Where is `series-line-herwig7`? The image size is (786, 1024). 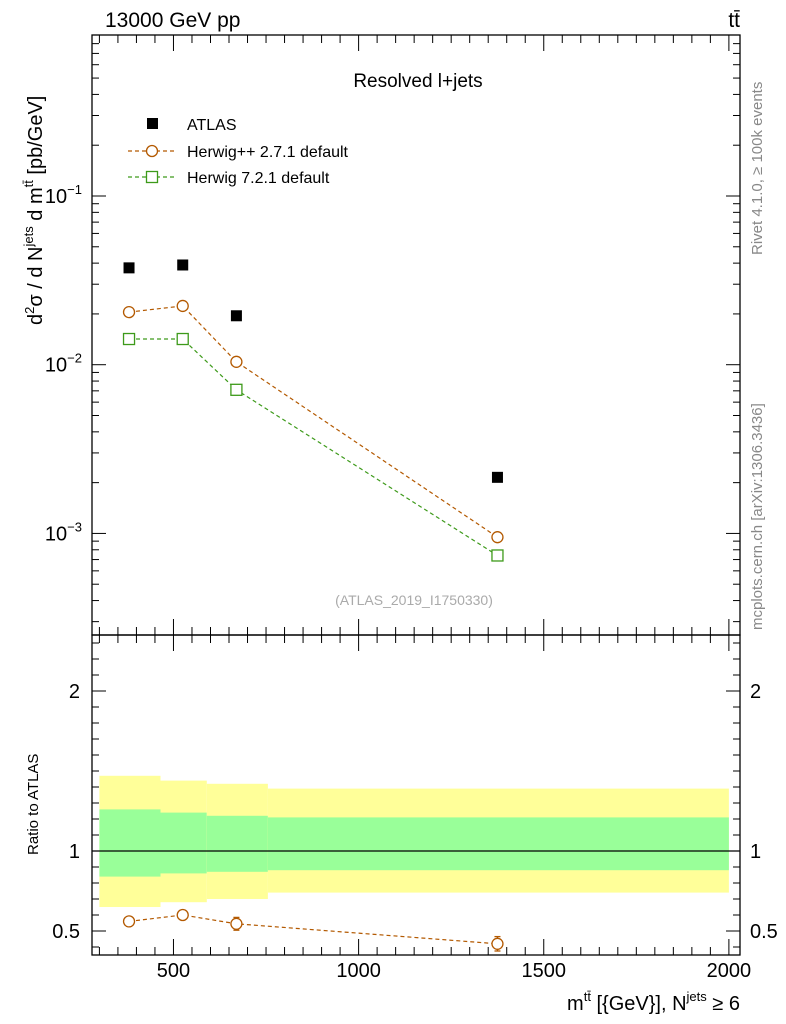
series-line-herwig7 is located at coordinates (313, 447).